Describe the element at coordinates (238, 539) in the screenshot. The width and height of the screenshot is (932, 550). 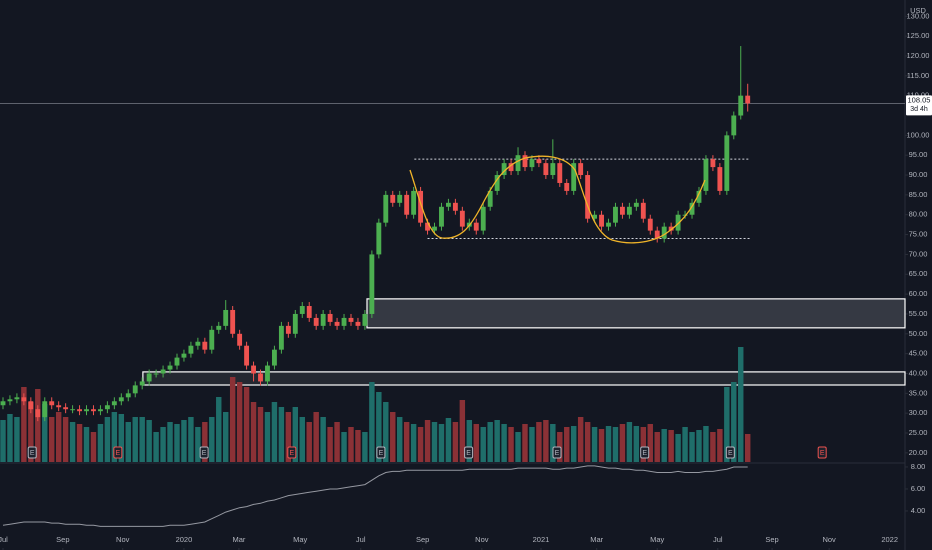
I see `x-tick-label: Mar` at that location.